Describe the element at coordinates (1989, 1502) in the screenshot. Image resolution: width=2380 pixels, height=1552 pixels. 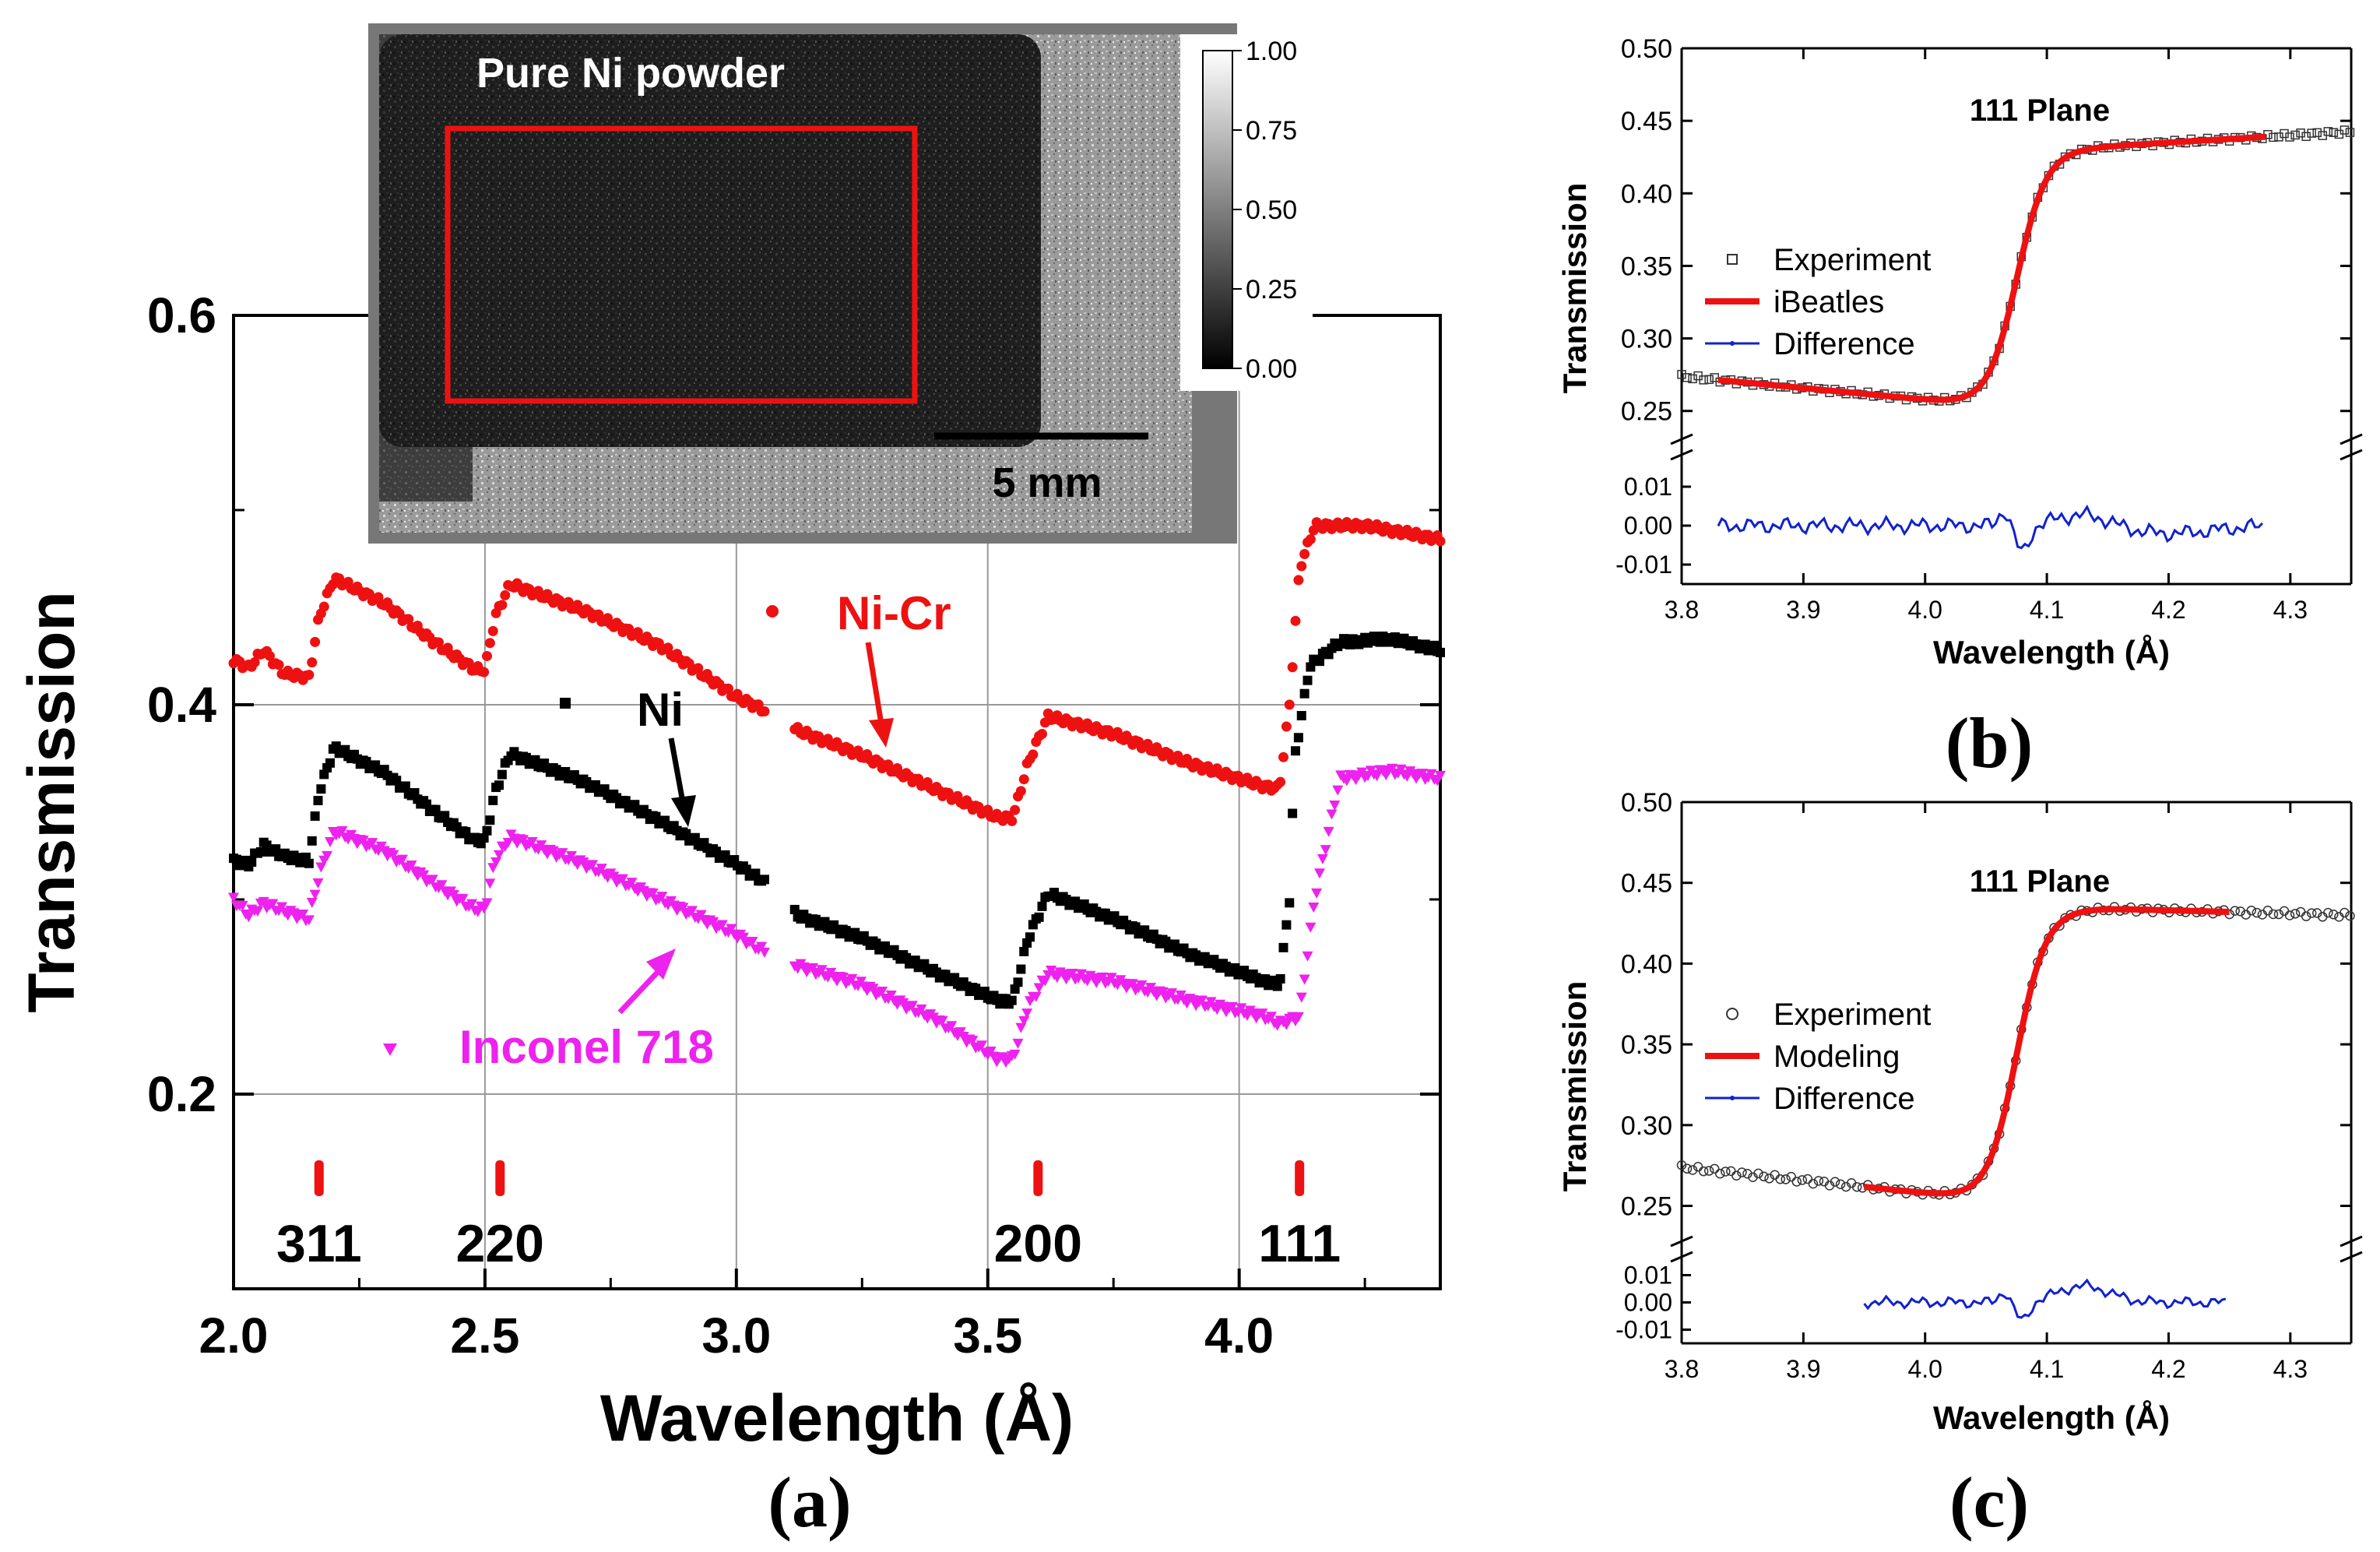
I see `panel-c-caption: (c)` at that location.